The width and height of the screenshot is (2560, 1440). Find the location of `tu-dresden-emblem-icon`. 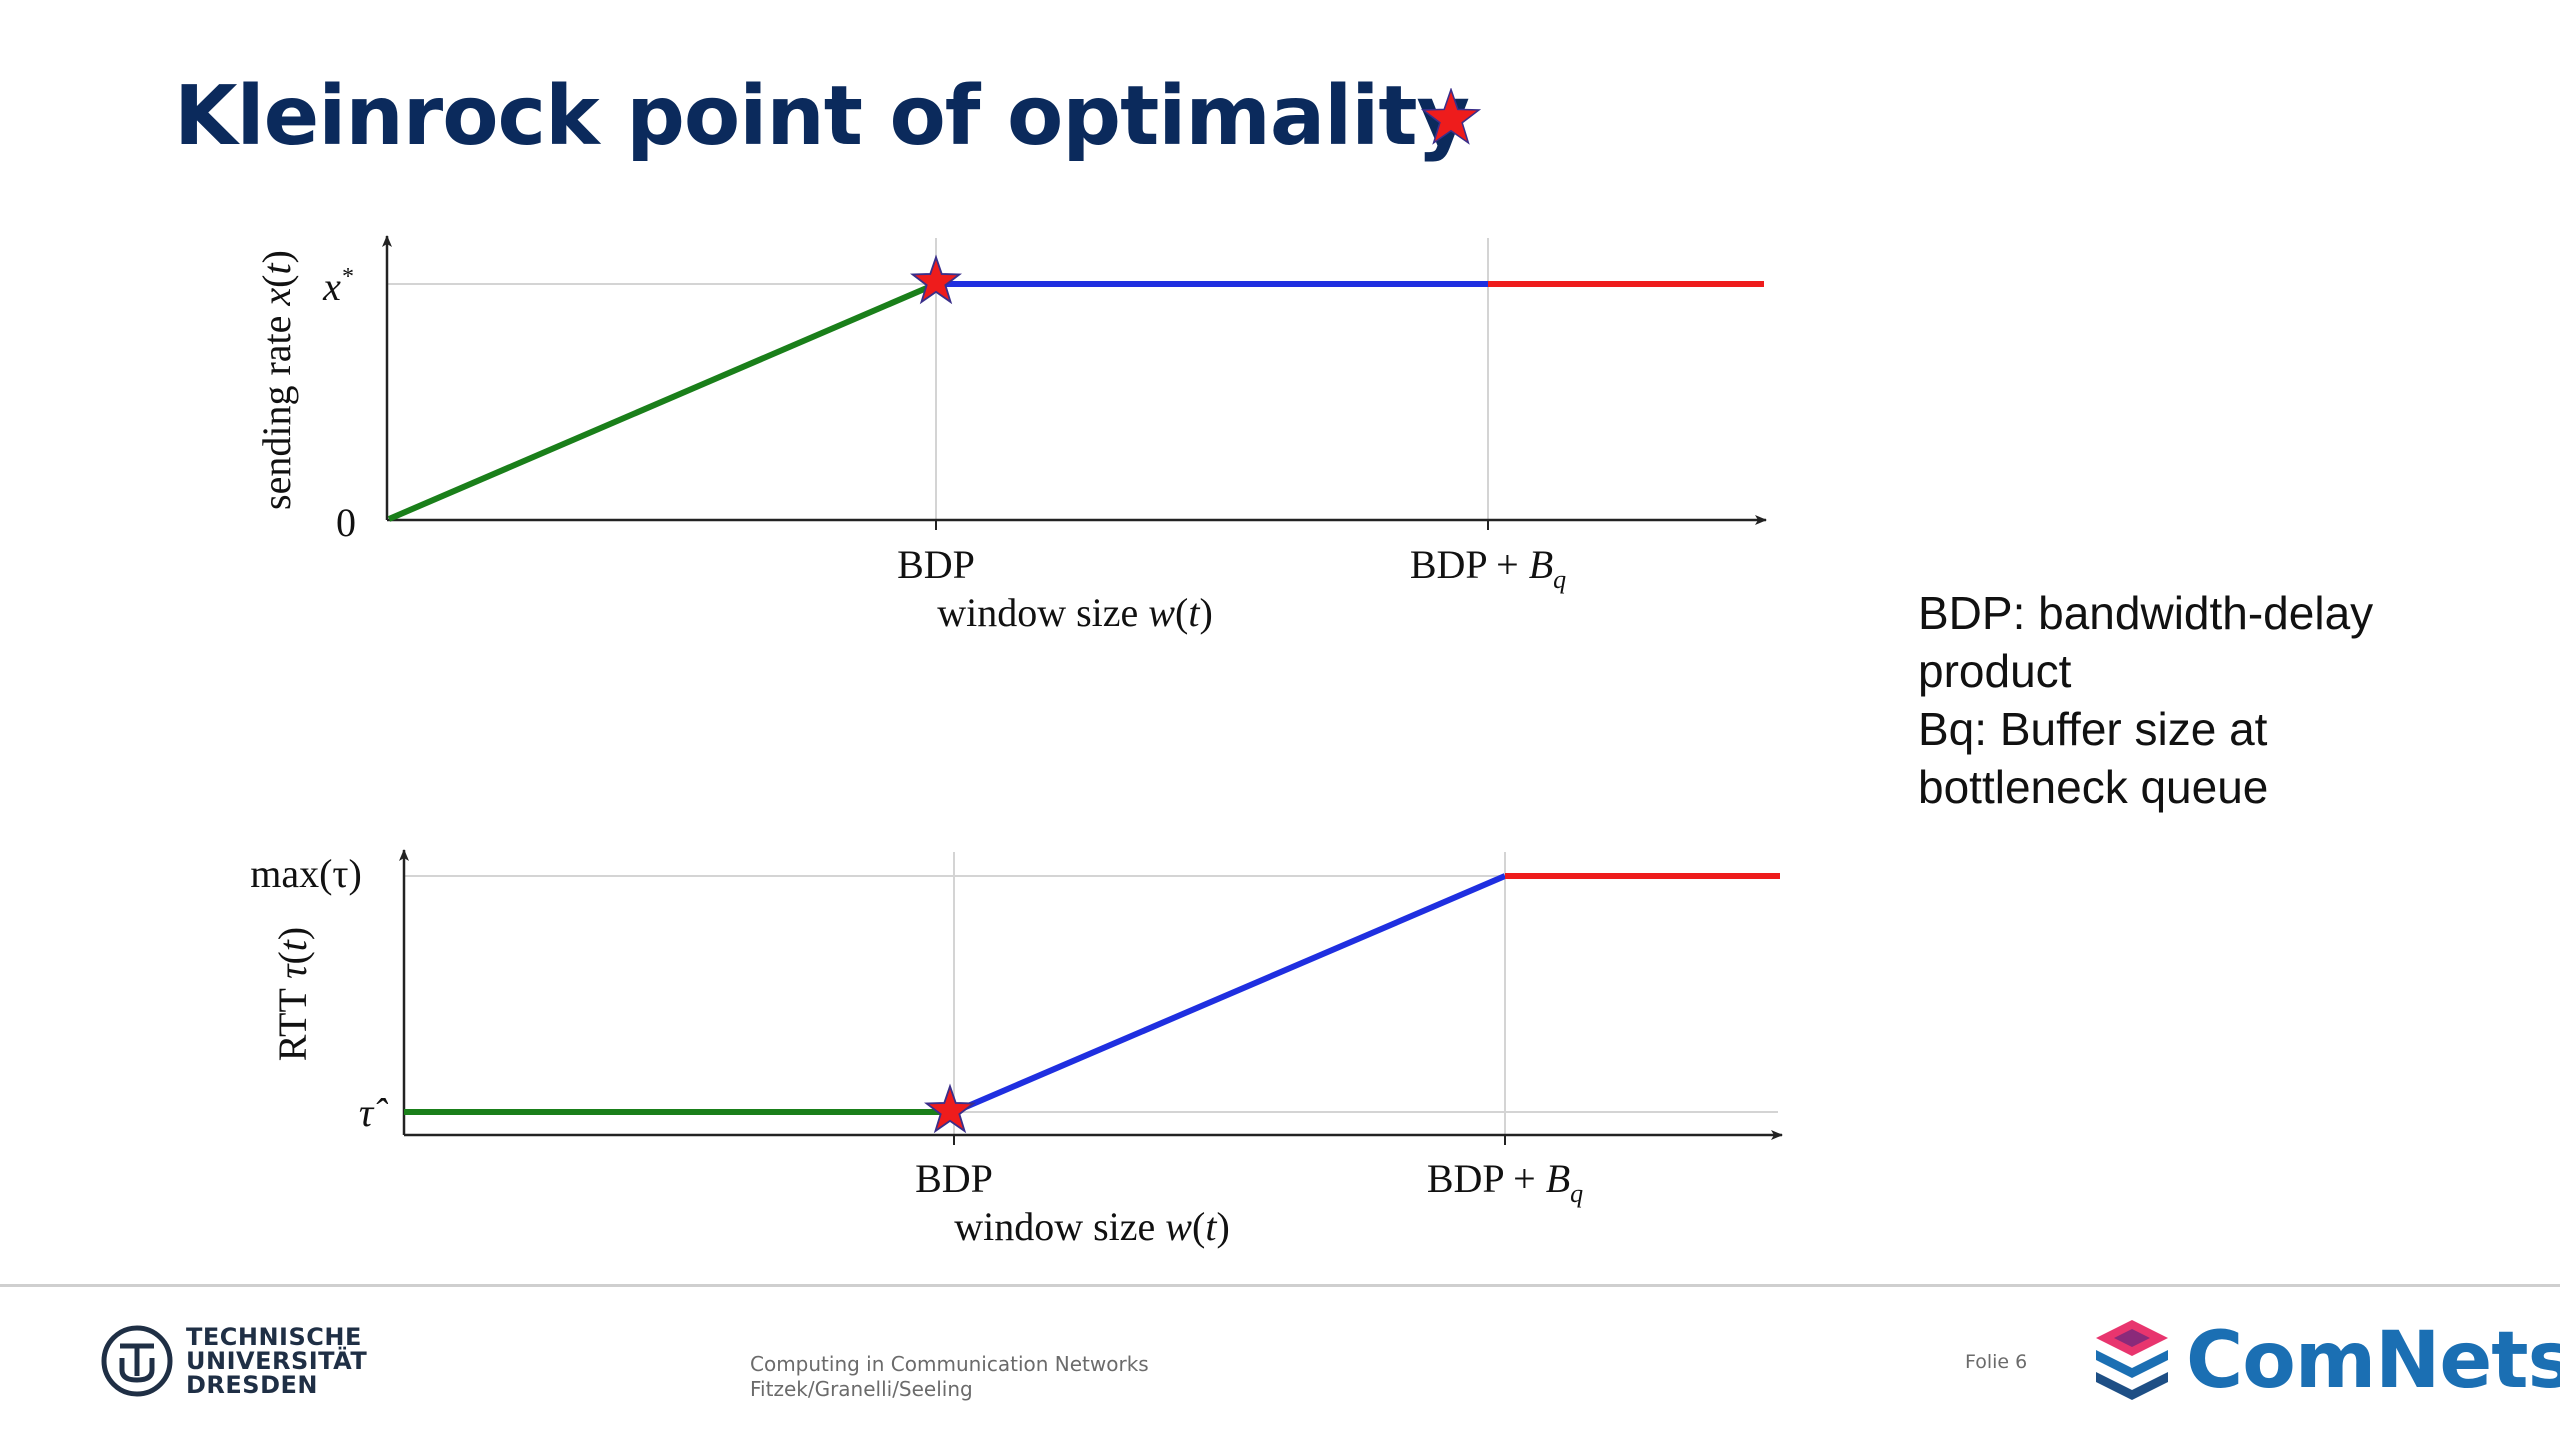

tu-dresden-emblem-icon is located at coordinates (137, 1361).